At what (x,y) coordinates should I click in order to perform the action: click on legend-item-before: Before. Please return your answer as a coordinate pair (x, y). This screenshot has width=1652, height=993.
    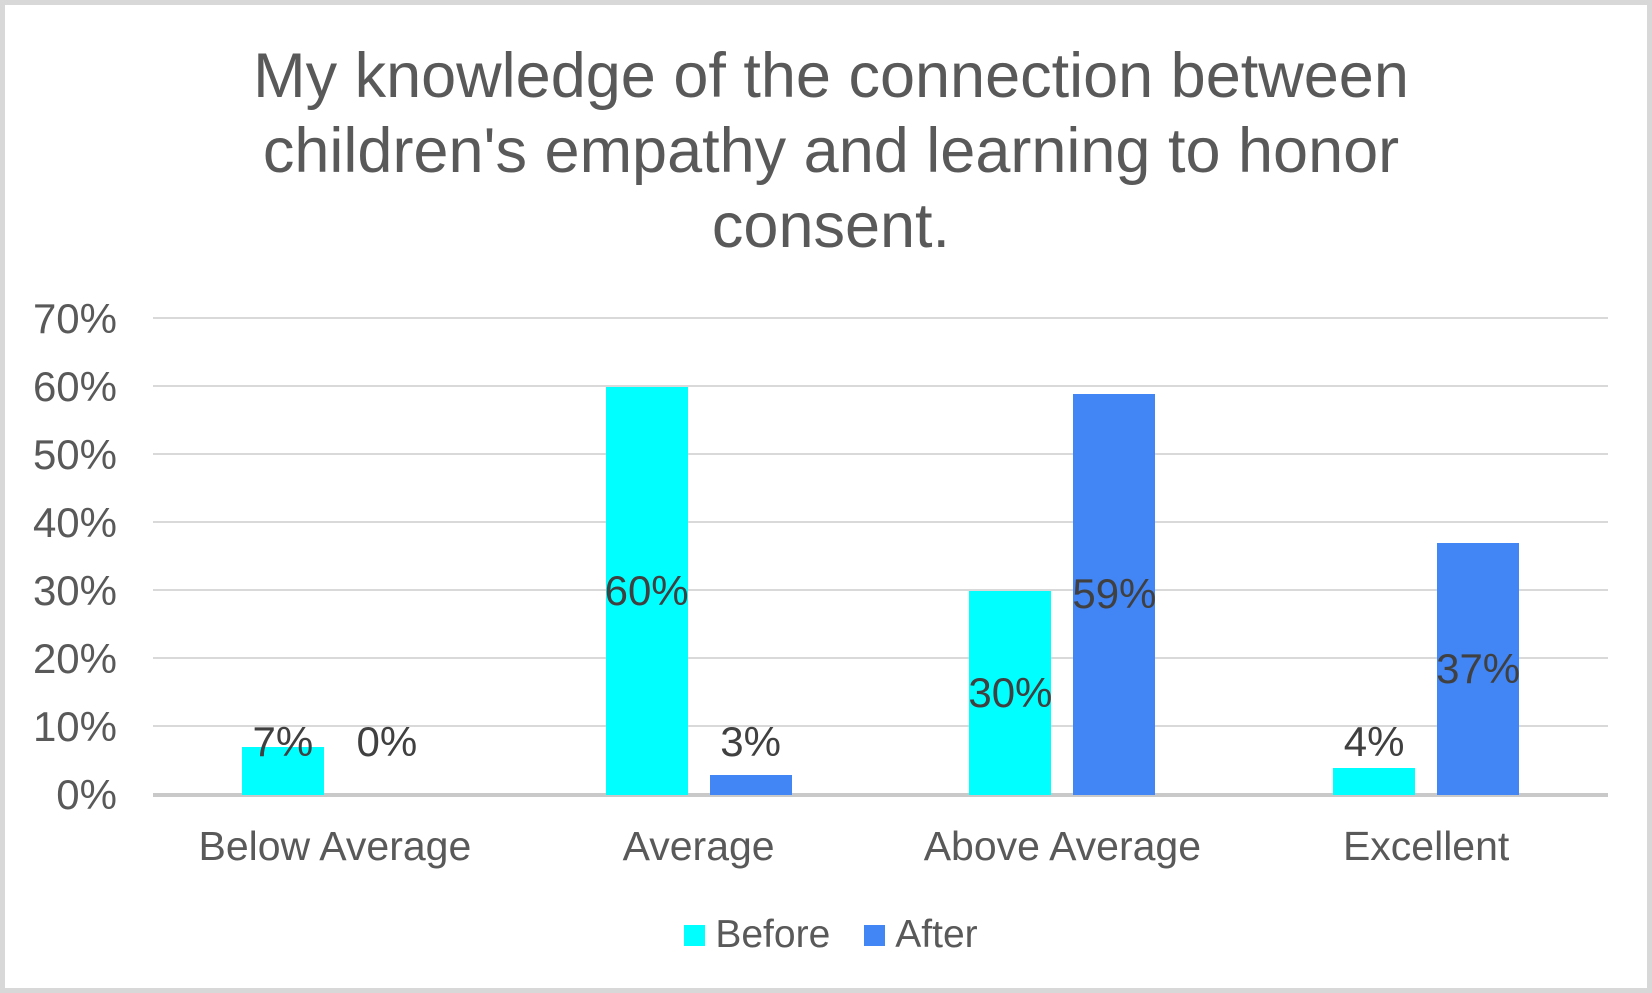
    Looking at the image, I should click on (757, 935).